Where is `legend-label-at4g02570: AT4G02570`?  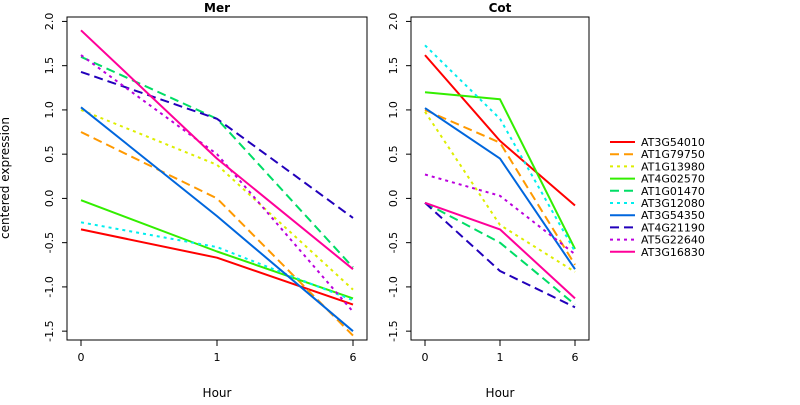 legend-label-at4g02570: AT4G02570 is located at coordinates (673, 179).